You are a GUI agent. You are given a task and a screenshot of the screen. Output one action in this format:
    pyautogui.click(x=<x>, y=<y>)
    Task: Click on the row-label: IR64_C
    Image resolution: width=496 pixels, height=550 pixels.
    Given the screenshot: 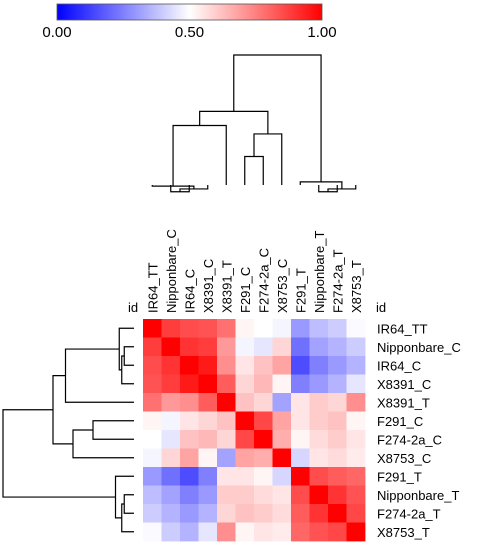 What is the action you would take?
    pyautogui.click(x=399, y=365)
    